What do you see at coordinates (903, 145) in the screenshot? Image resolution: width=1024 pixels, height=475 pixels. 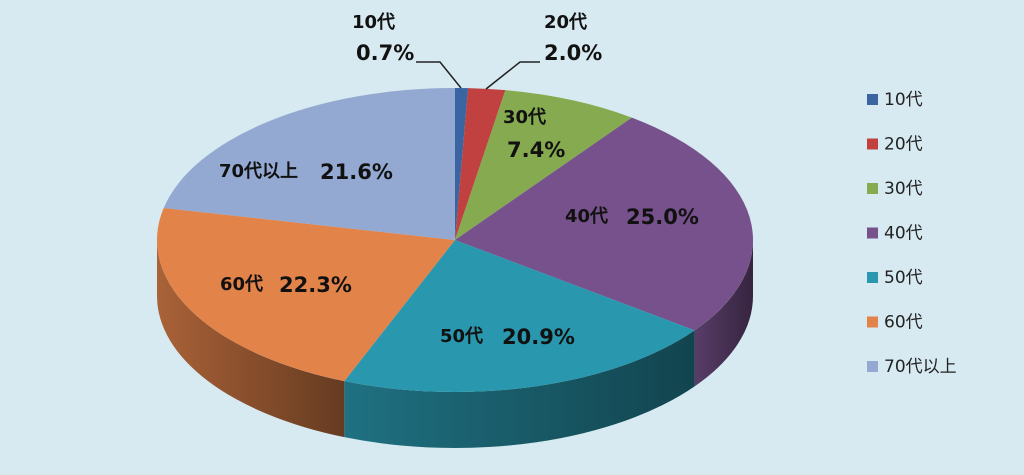 I see `legend-label-2: 20代` at bounding box center [903, 145].